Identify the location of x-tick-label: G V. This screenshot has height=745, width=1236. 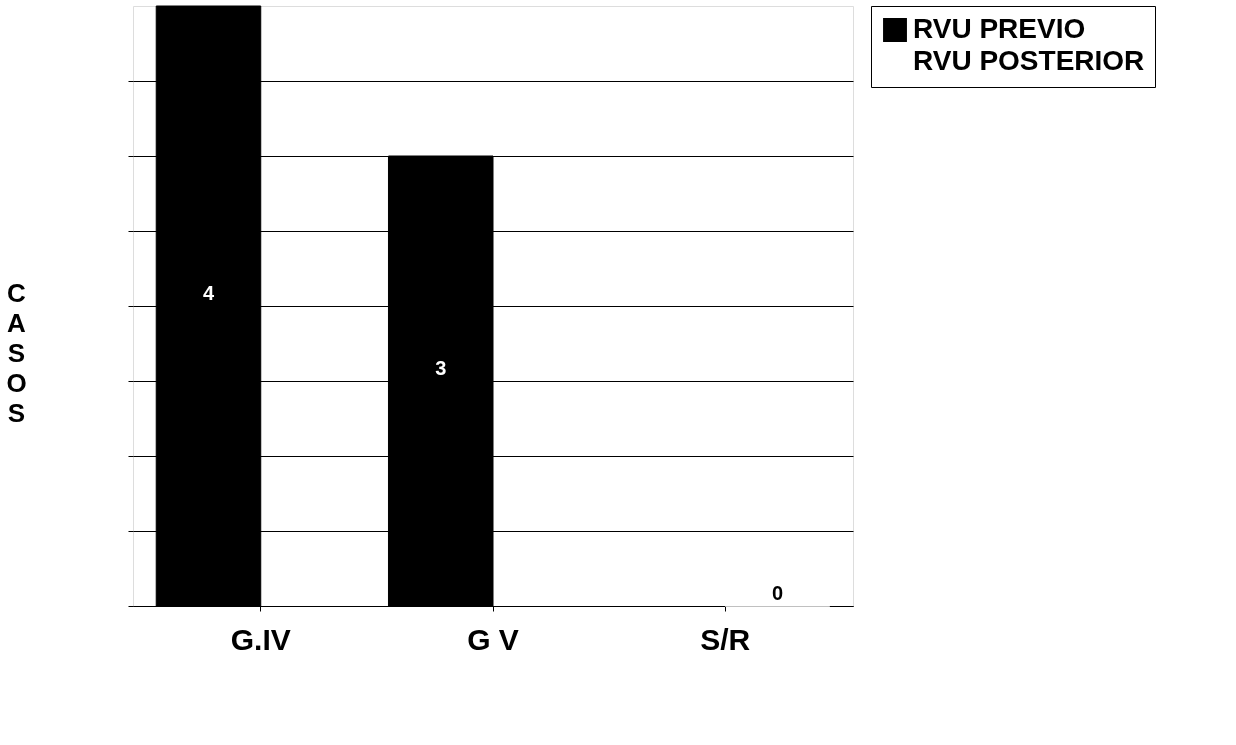
(493, 639).